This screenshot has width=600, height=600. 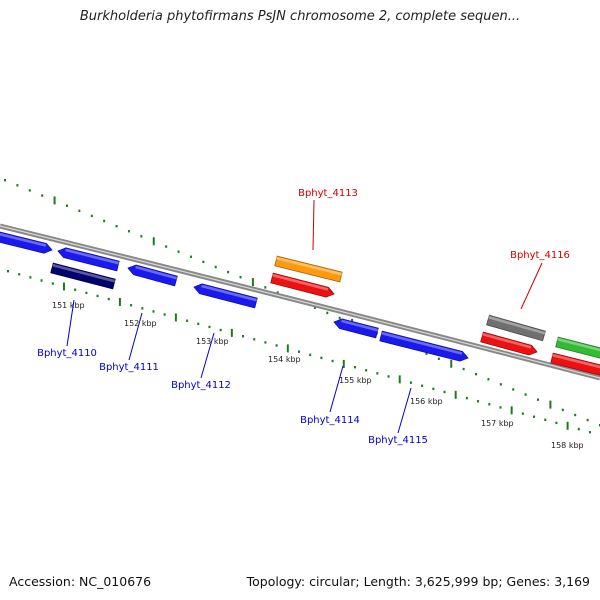 What do you see at coordinates (201, 385) in the screenshot?
I see `gene-label: Bphyt_4112` at bounding box center [201, 385].